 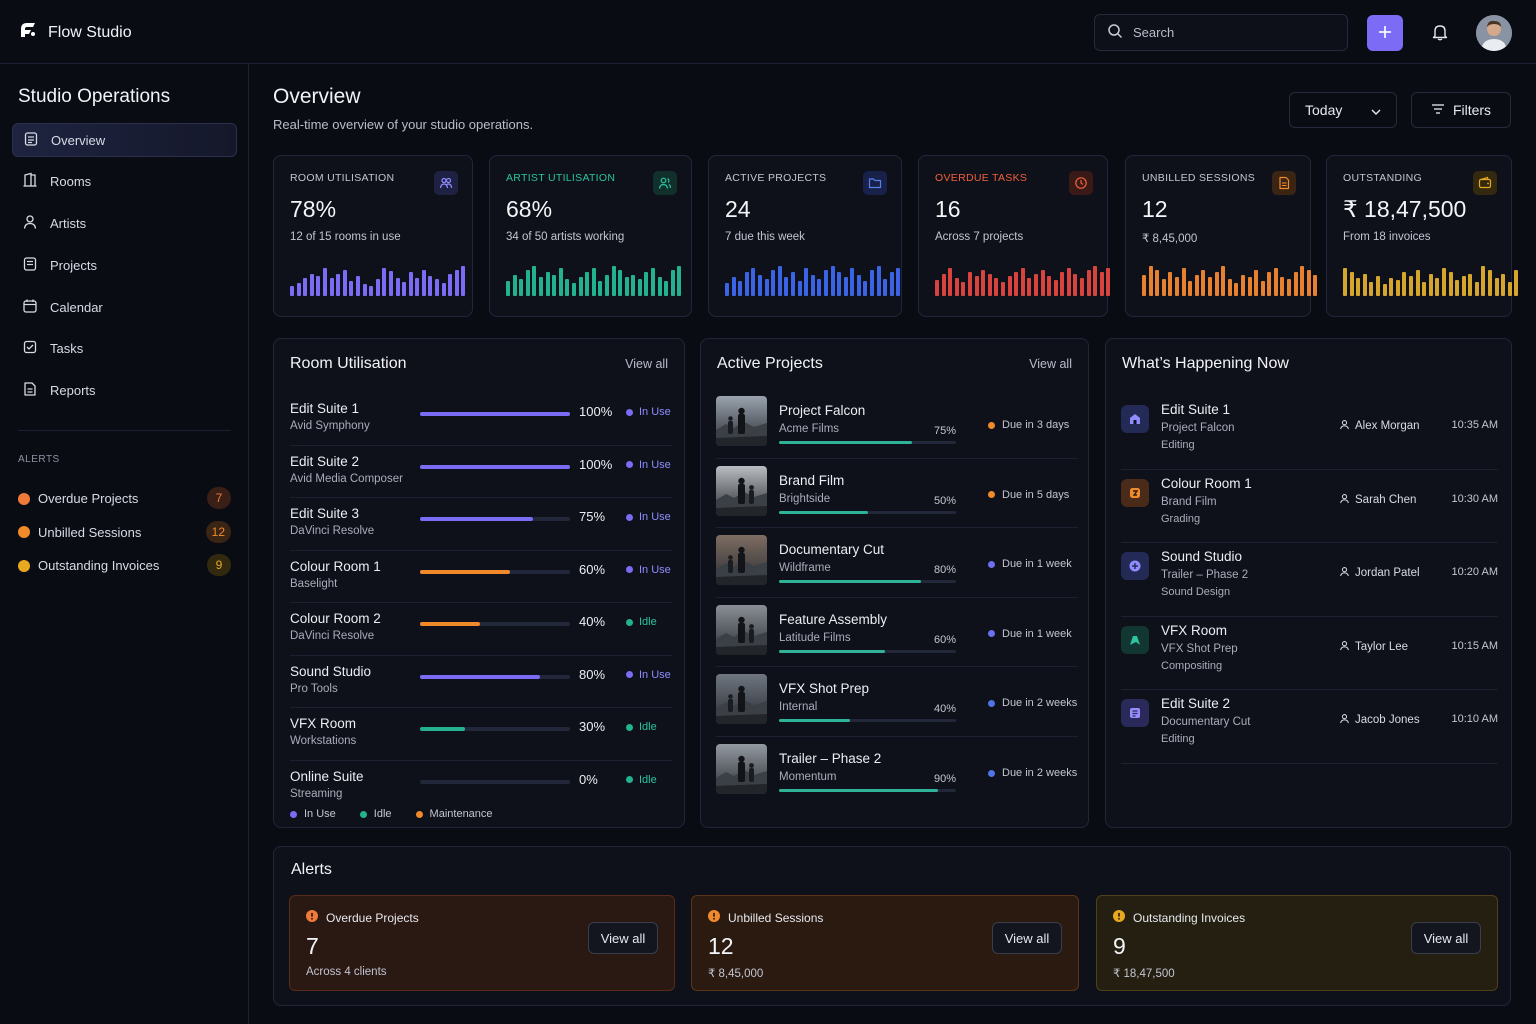 I want to click on due-dot-icon, so click(x=991, y=425).